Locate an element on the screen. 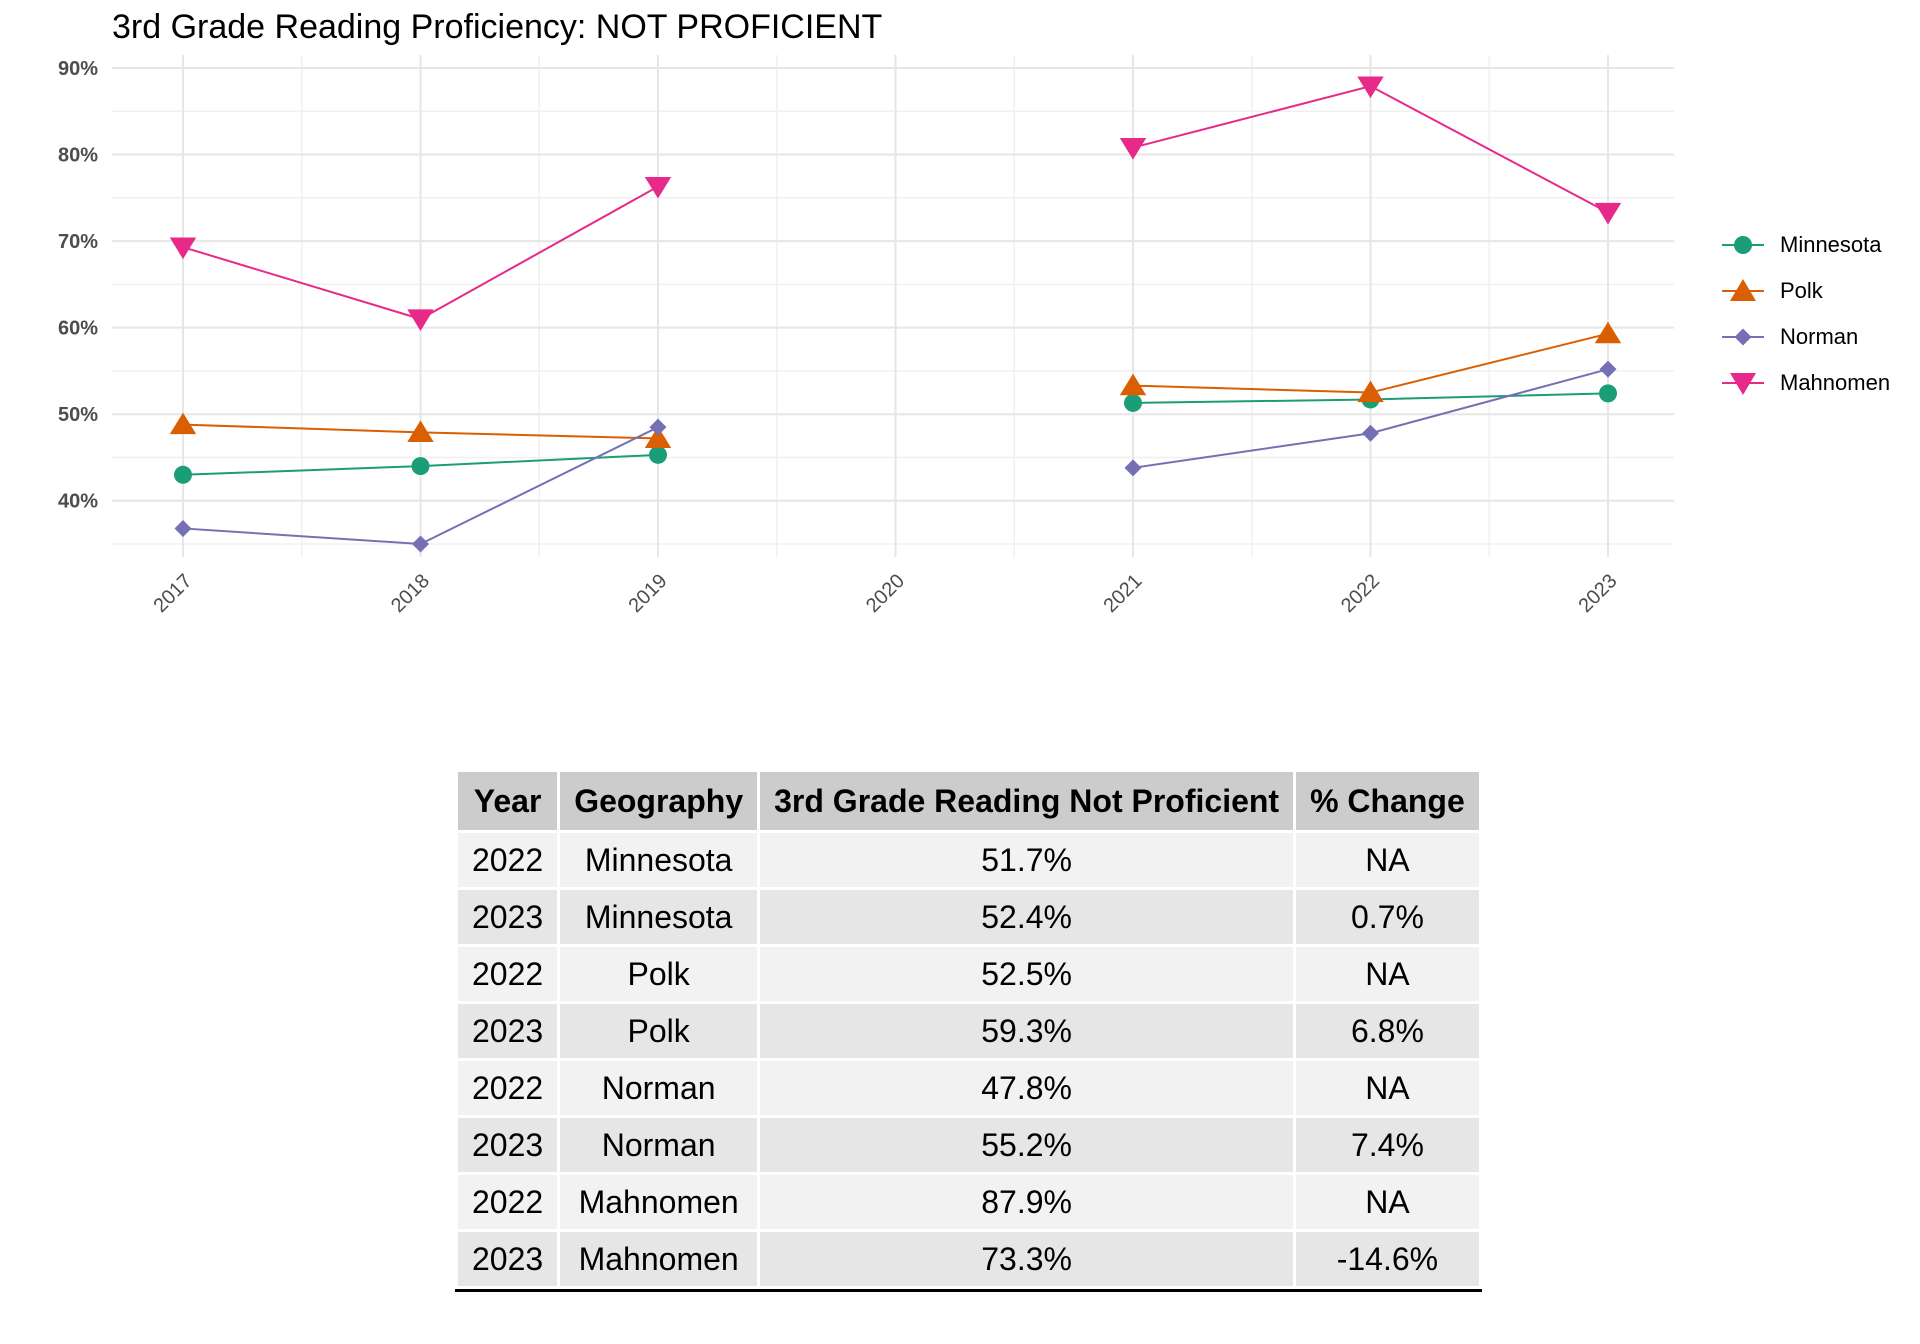 This screenshot has height=1344, width=1920. x-tick-label: 2017 is located at coordinates (173, 593).